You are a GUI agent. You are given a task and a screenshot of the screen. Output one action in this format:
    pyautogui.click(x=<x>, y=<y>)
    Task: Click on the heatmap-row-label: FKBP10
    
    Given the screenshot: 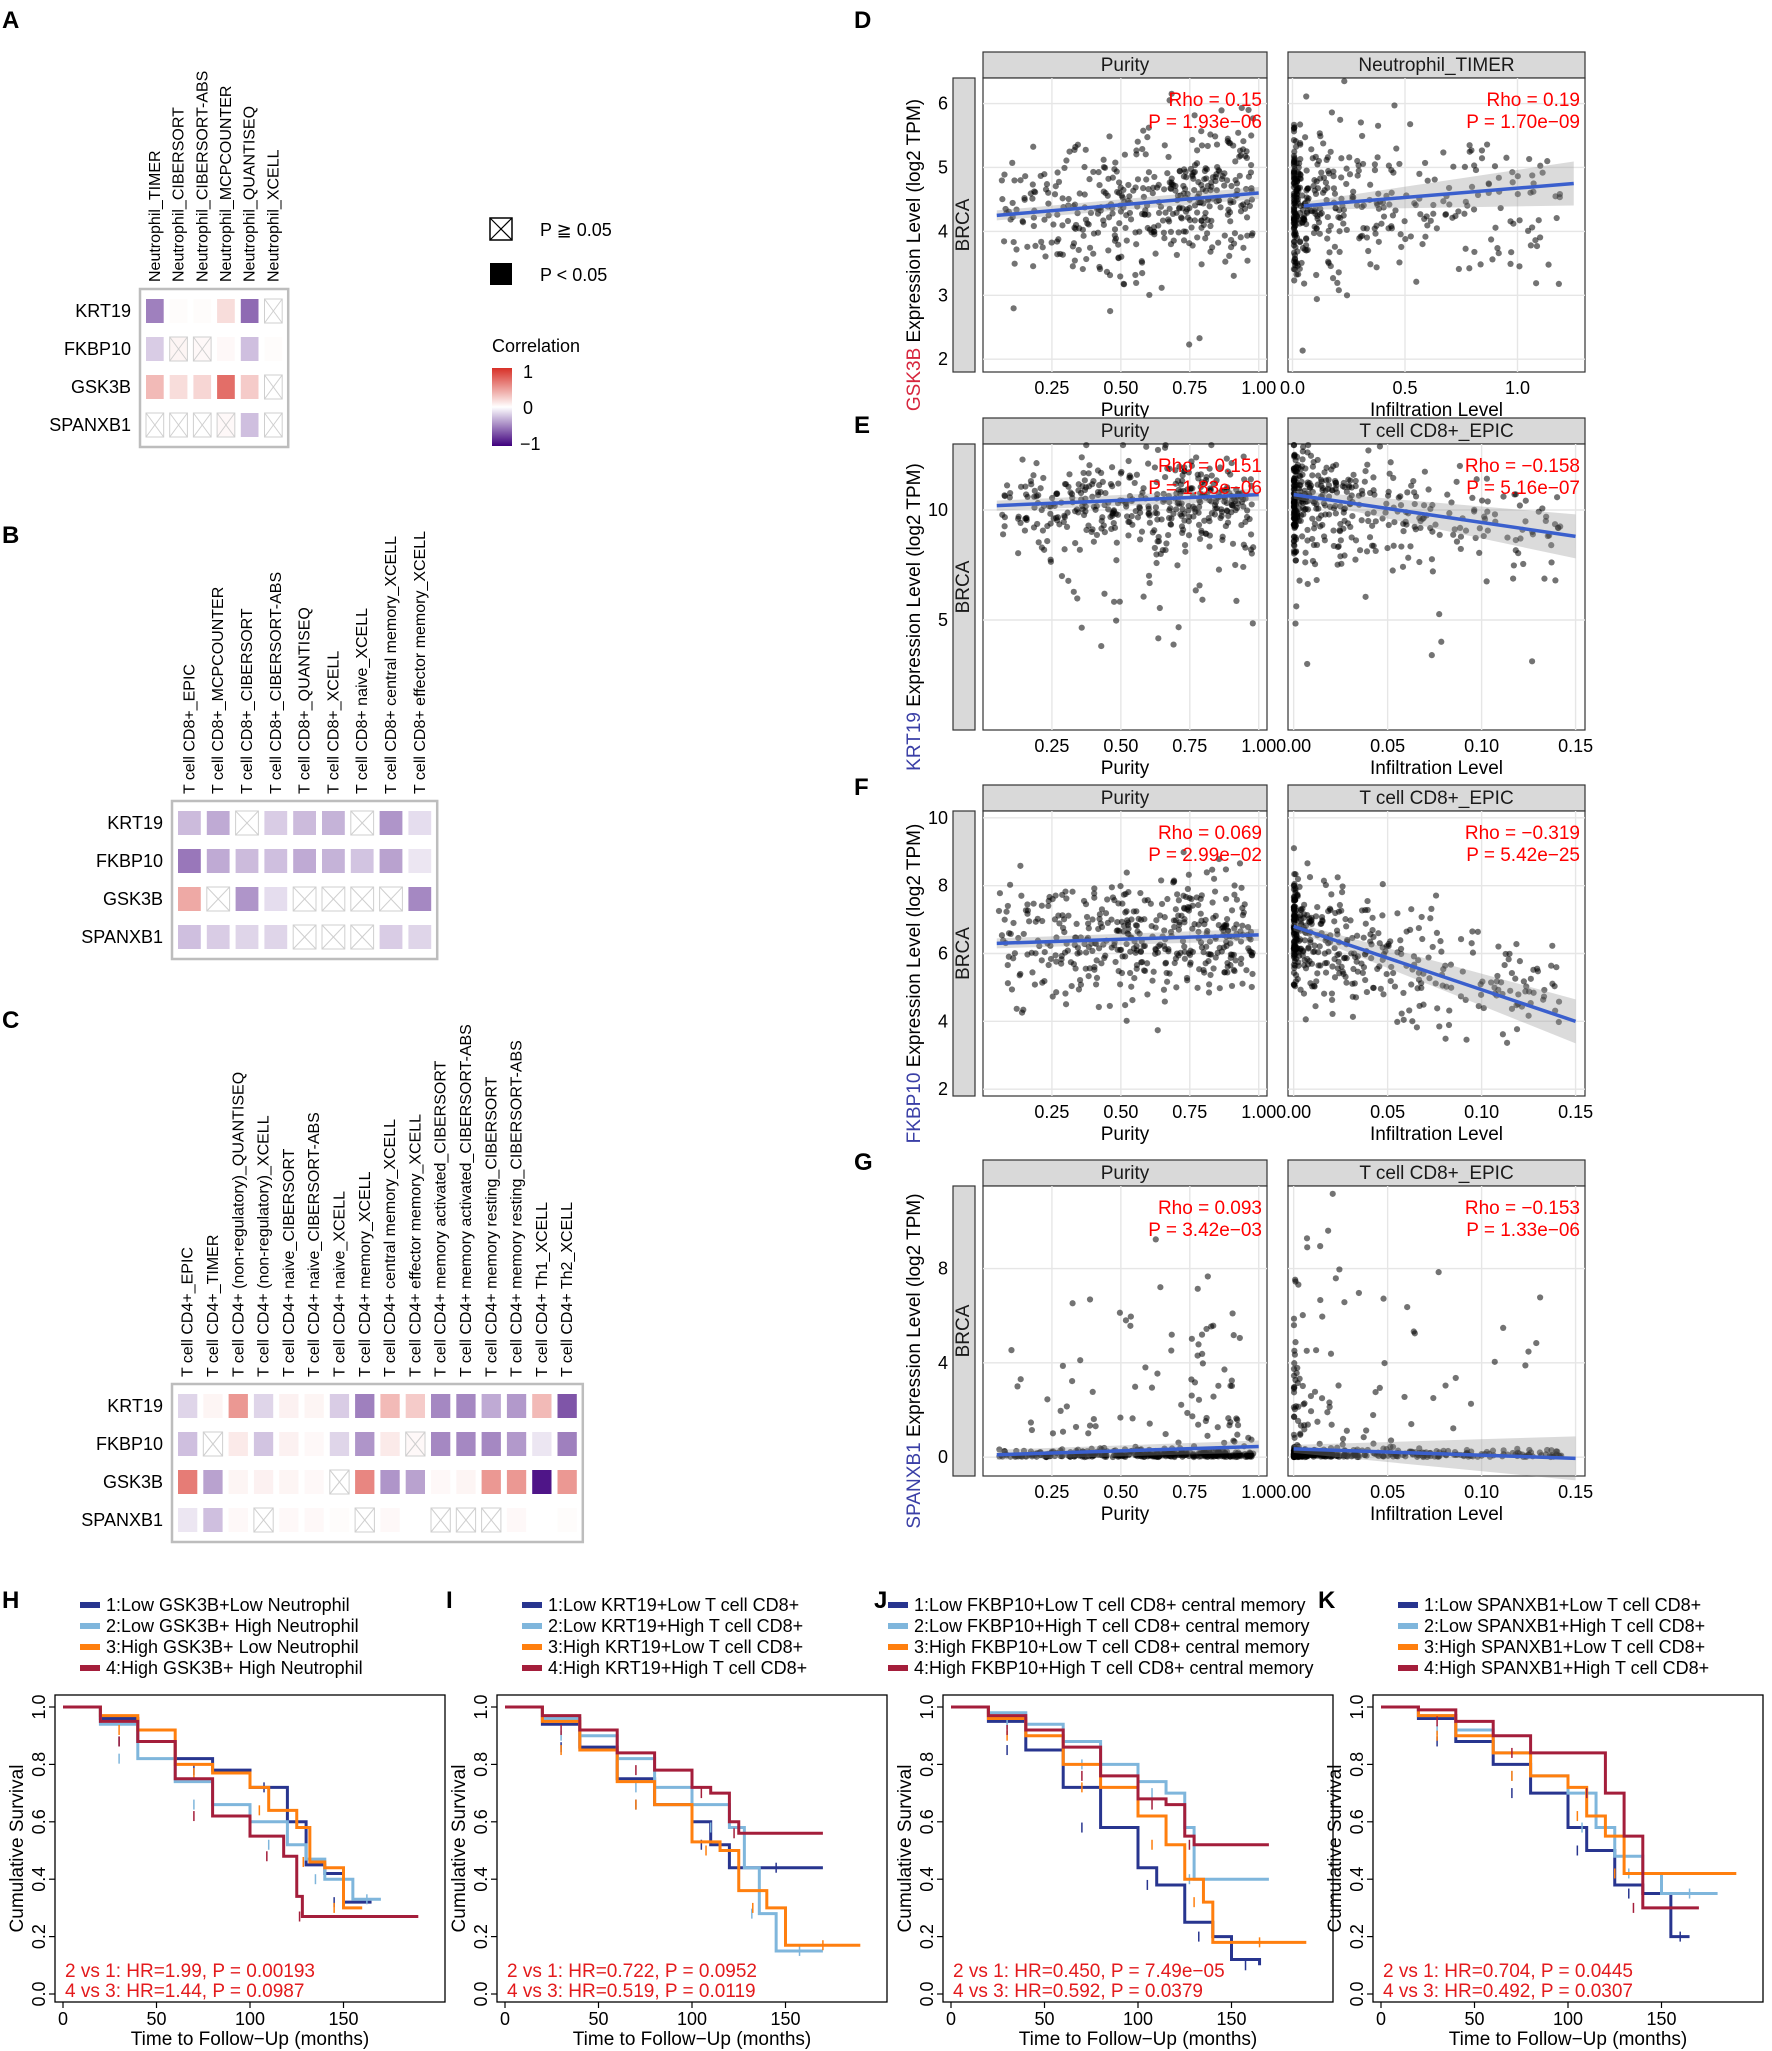 What is the action you would take?
    pyautogui.click(x=129, y=861)
    